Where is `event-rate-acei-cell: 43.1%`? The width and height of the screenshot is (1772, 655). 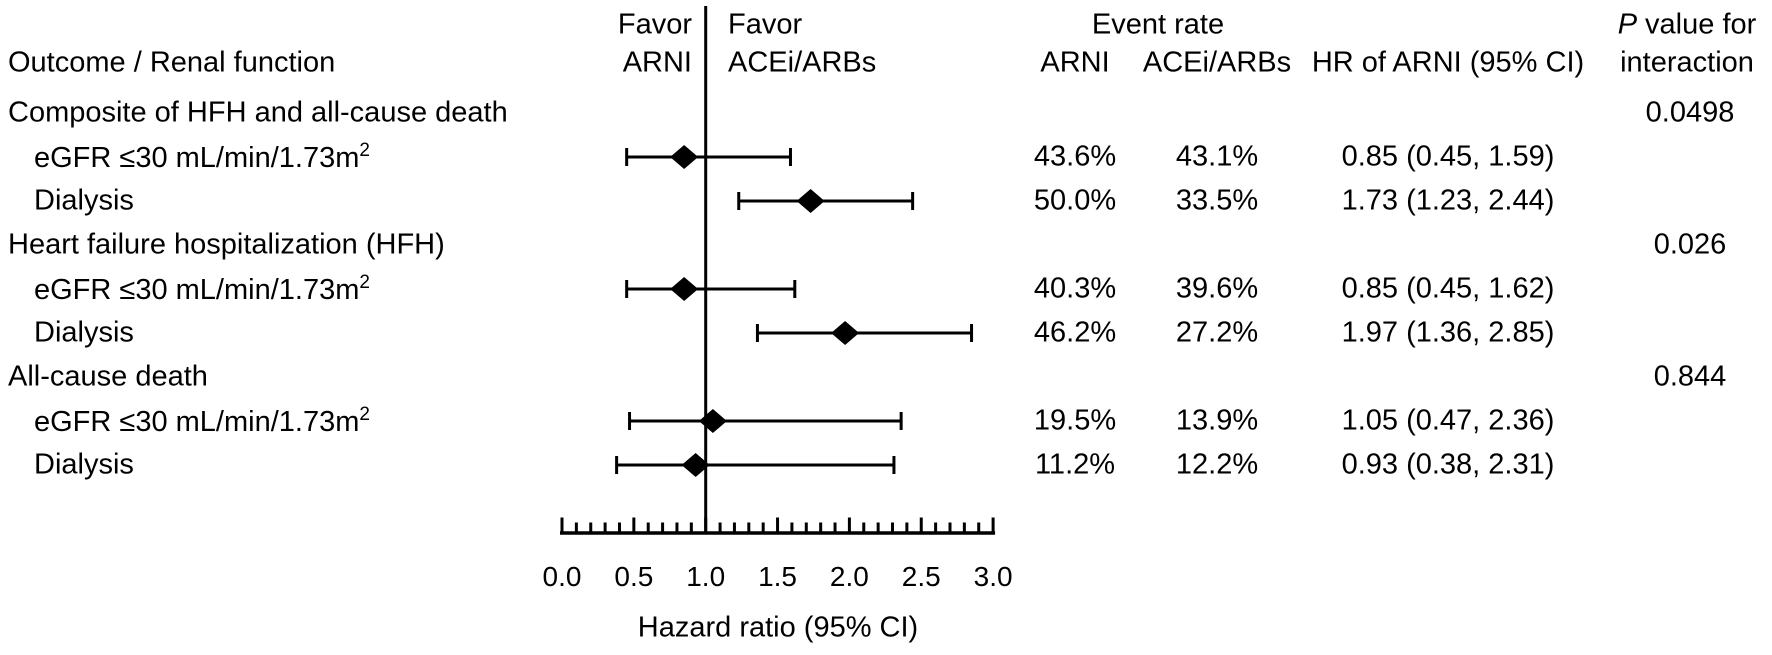
event-rate-acei-cell: 43.1% is located at coordinates (1217, 156).